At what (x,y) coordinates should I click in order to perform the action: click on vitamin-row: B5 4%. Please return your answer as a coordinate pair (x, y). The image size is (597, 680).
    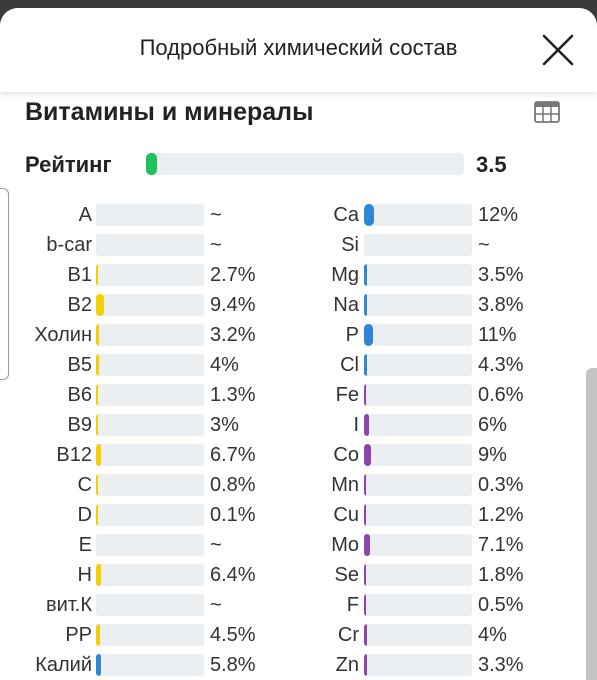
    Looking at the image, I should click on (298, 365).